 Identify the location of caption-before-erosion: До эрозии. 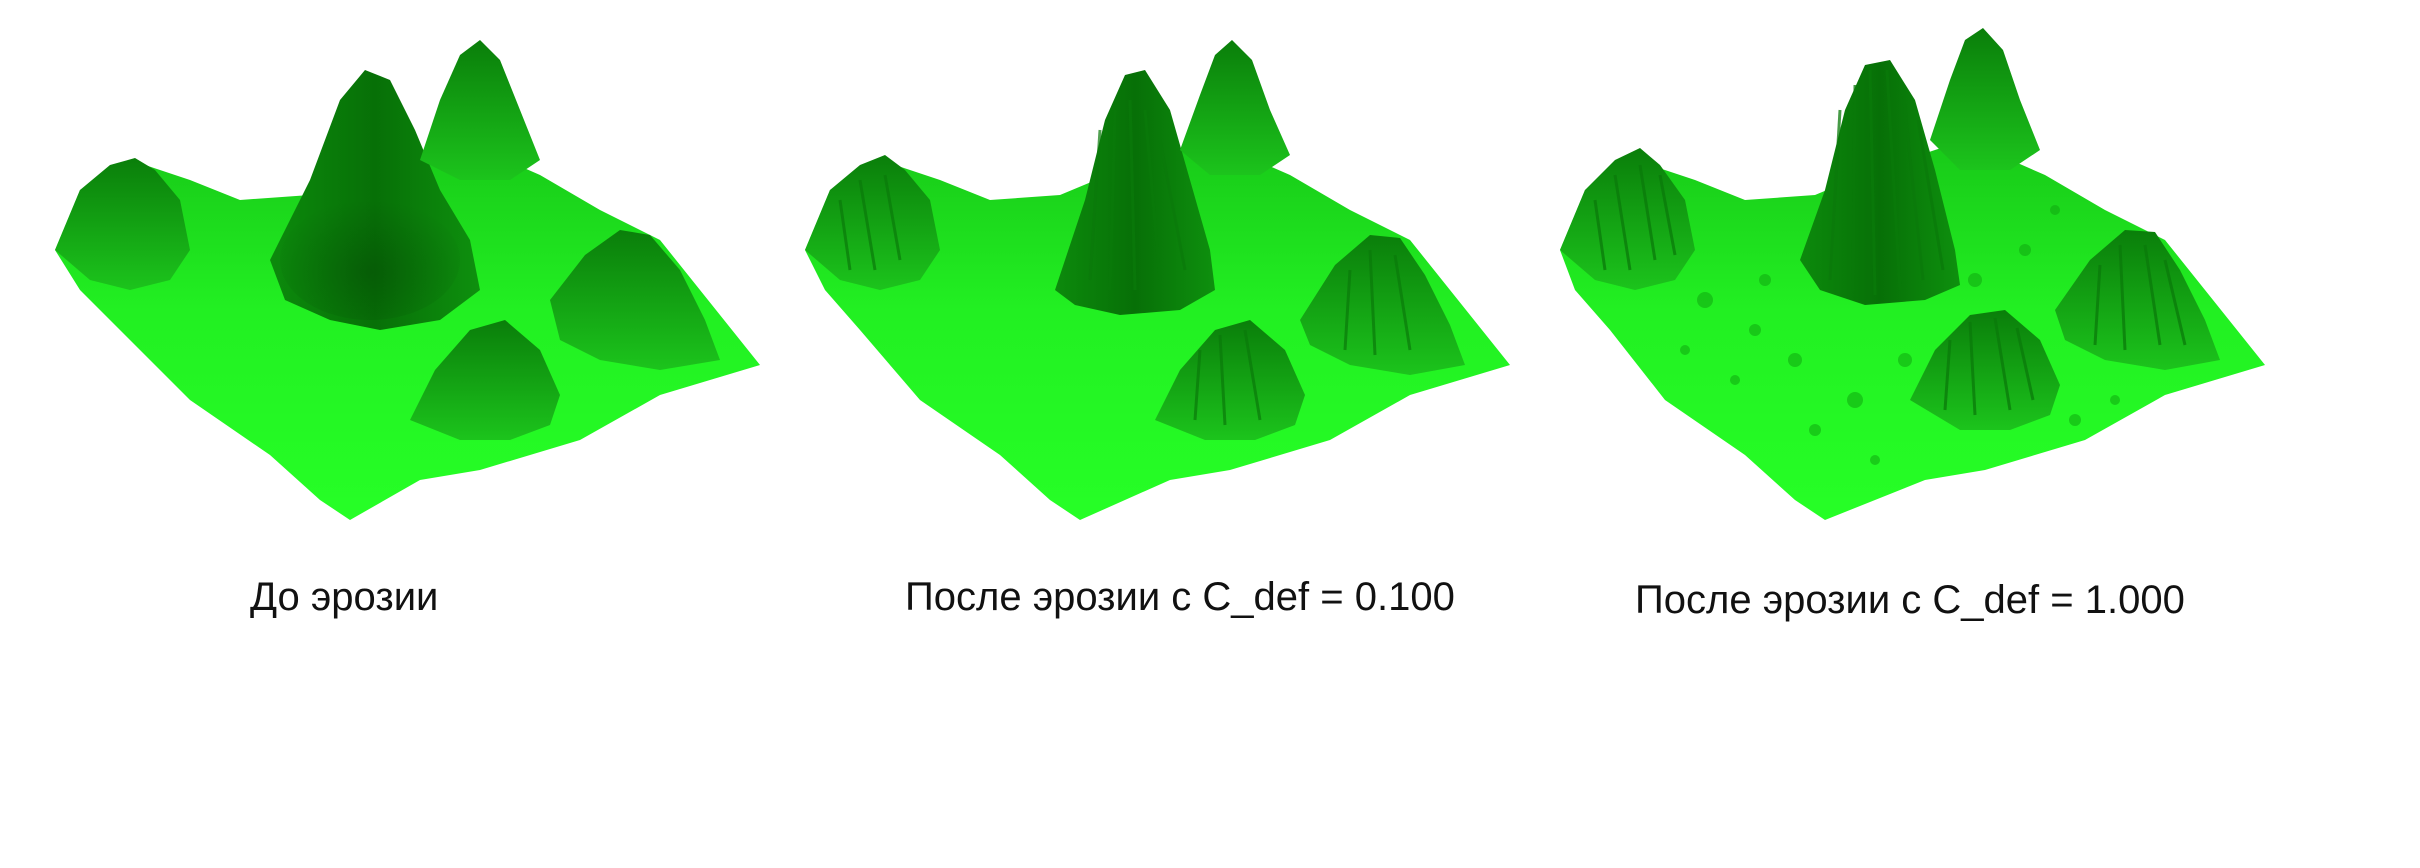
(344, 597).